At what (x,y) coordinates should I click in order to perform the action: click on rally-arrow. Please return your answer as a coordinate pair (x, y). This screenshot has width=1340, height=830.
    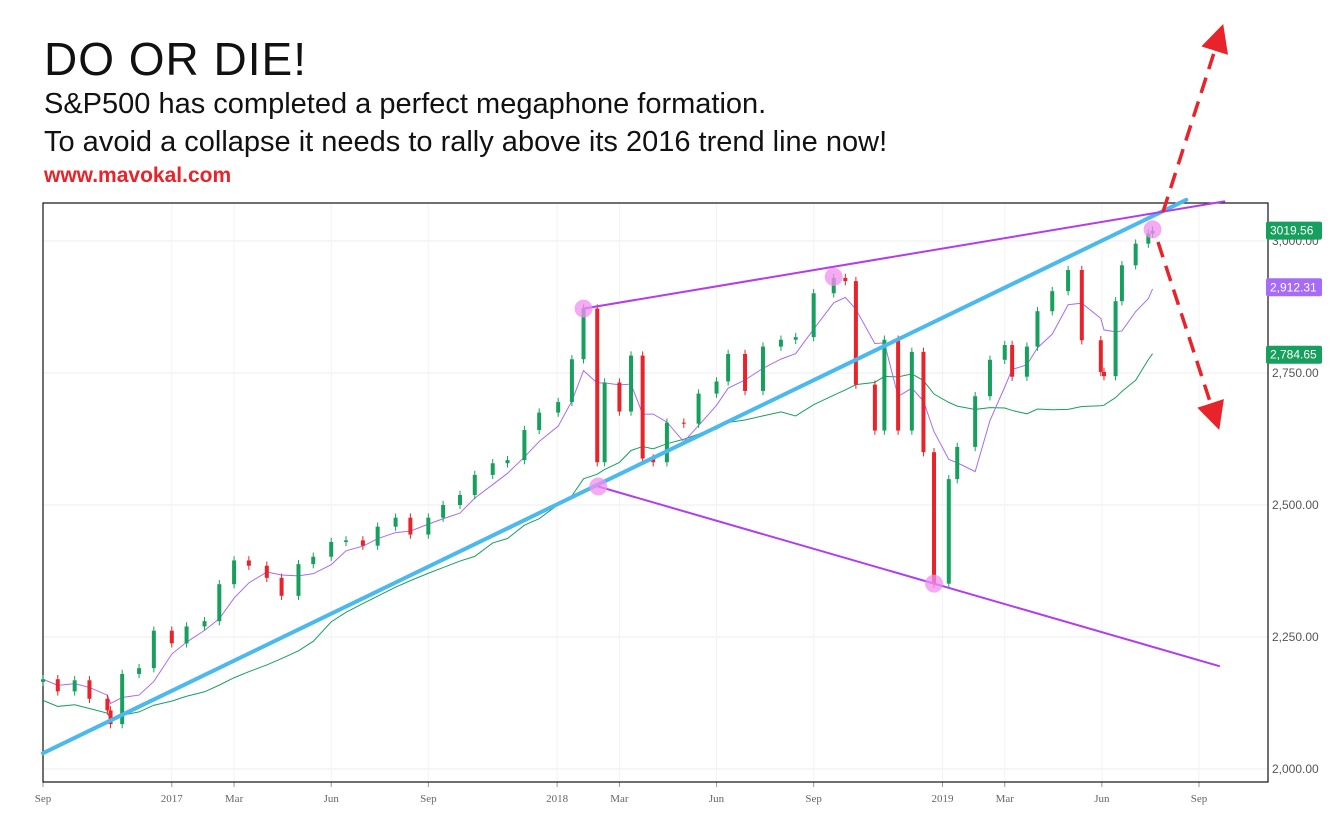
    Looking at the image, I should click on (1194, 118).